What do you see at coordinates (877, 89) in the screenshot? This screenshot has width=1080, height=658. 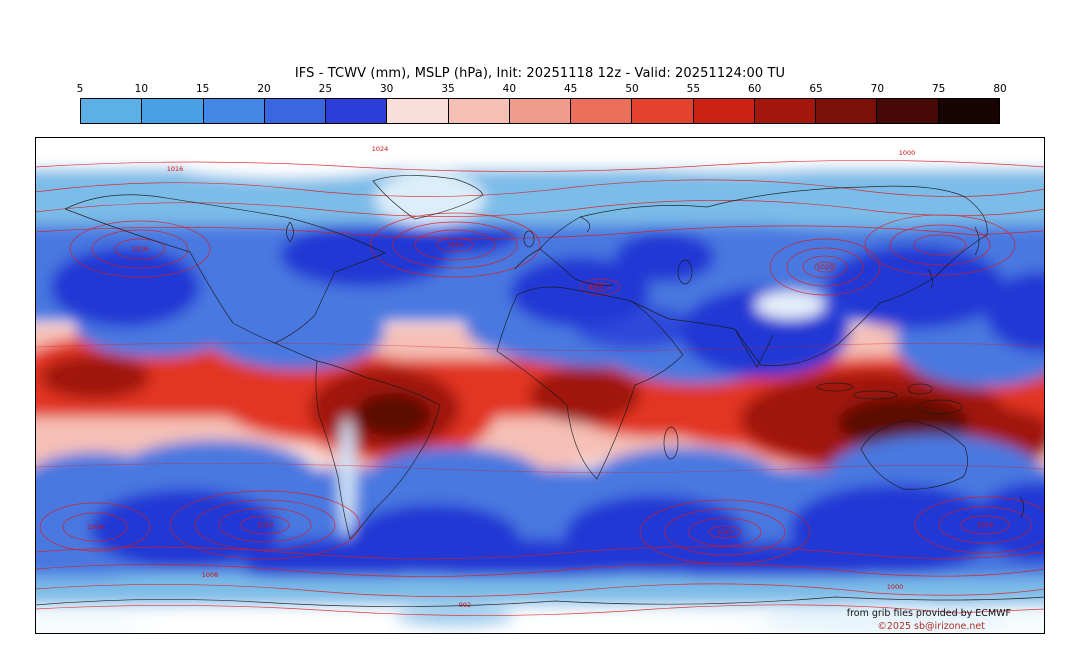 I see `colorbar-tick-label: 70` at bounding box center [877, 89].